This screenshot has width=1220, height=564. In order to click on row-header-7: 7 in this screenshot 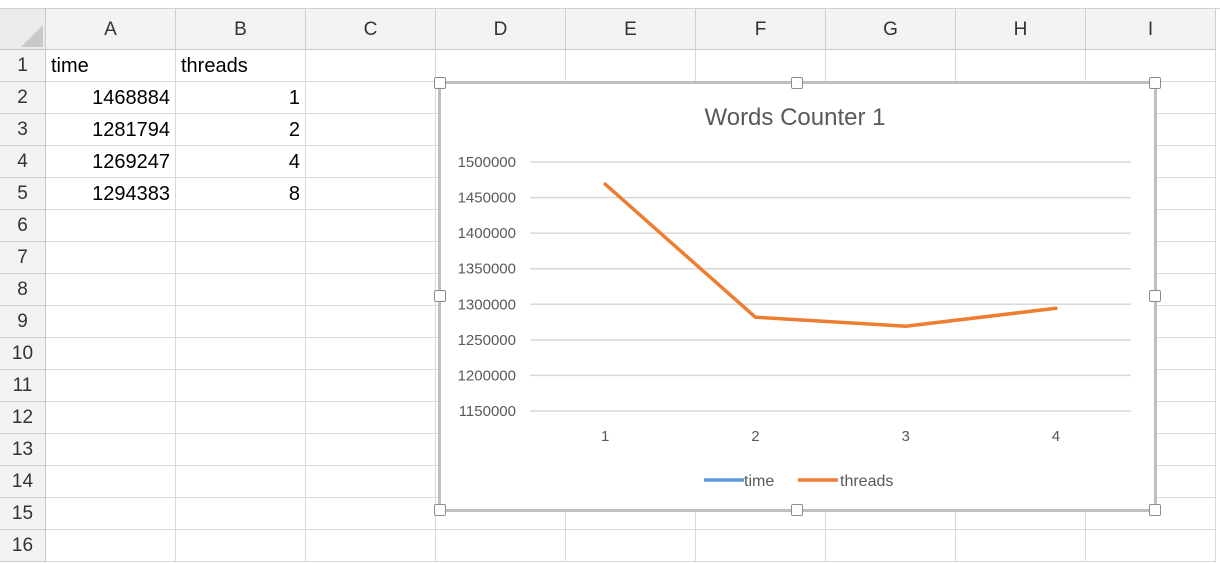, I will do `click(23, 258)`.